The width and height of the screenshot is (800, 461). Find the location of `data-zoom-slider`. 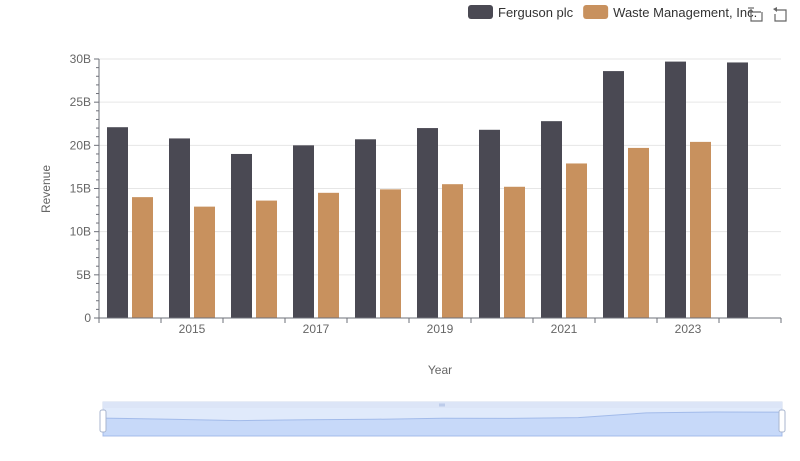

data-zoom-slider is located at coordinates (442, 419).